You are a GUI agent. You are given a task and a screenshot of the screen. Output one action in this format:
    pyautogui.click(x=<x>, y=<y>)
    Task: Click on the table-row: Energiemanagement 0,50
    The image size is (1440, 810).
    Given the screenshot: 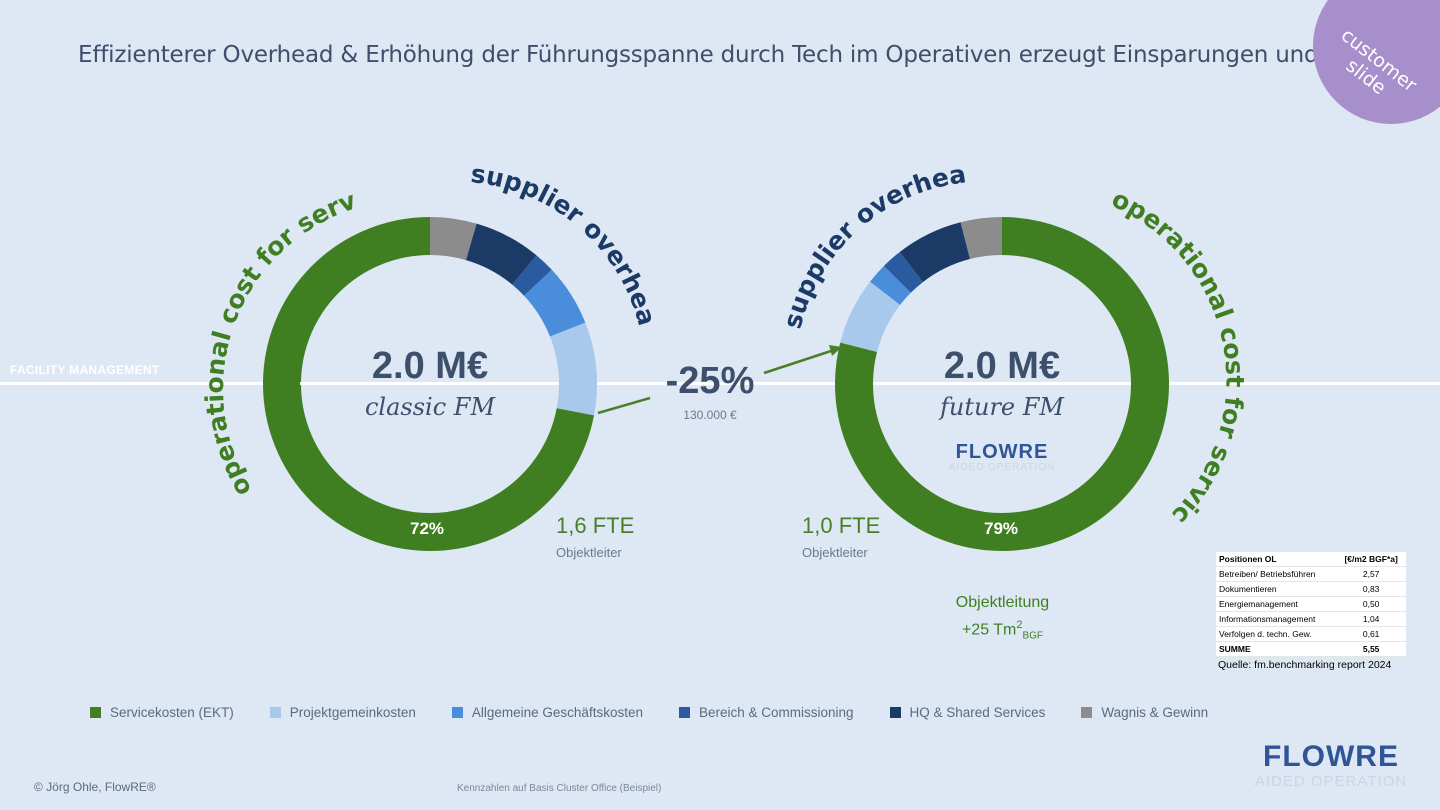 What is the action you would take?
    pyautogui.click(x=1311, y=604)
    